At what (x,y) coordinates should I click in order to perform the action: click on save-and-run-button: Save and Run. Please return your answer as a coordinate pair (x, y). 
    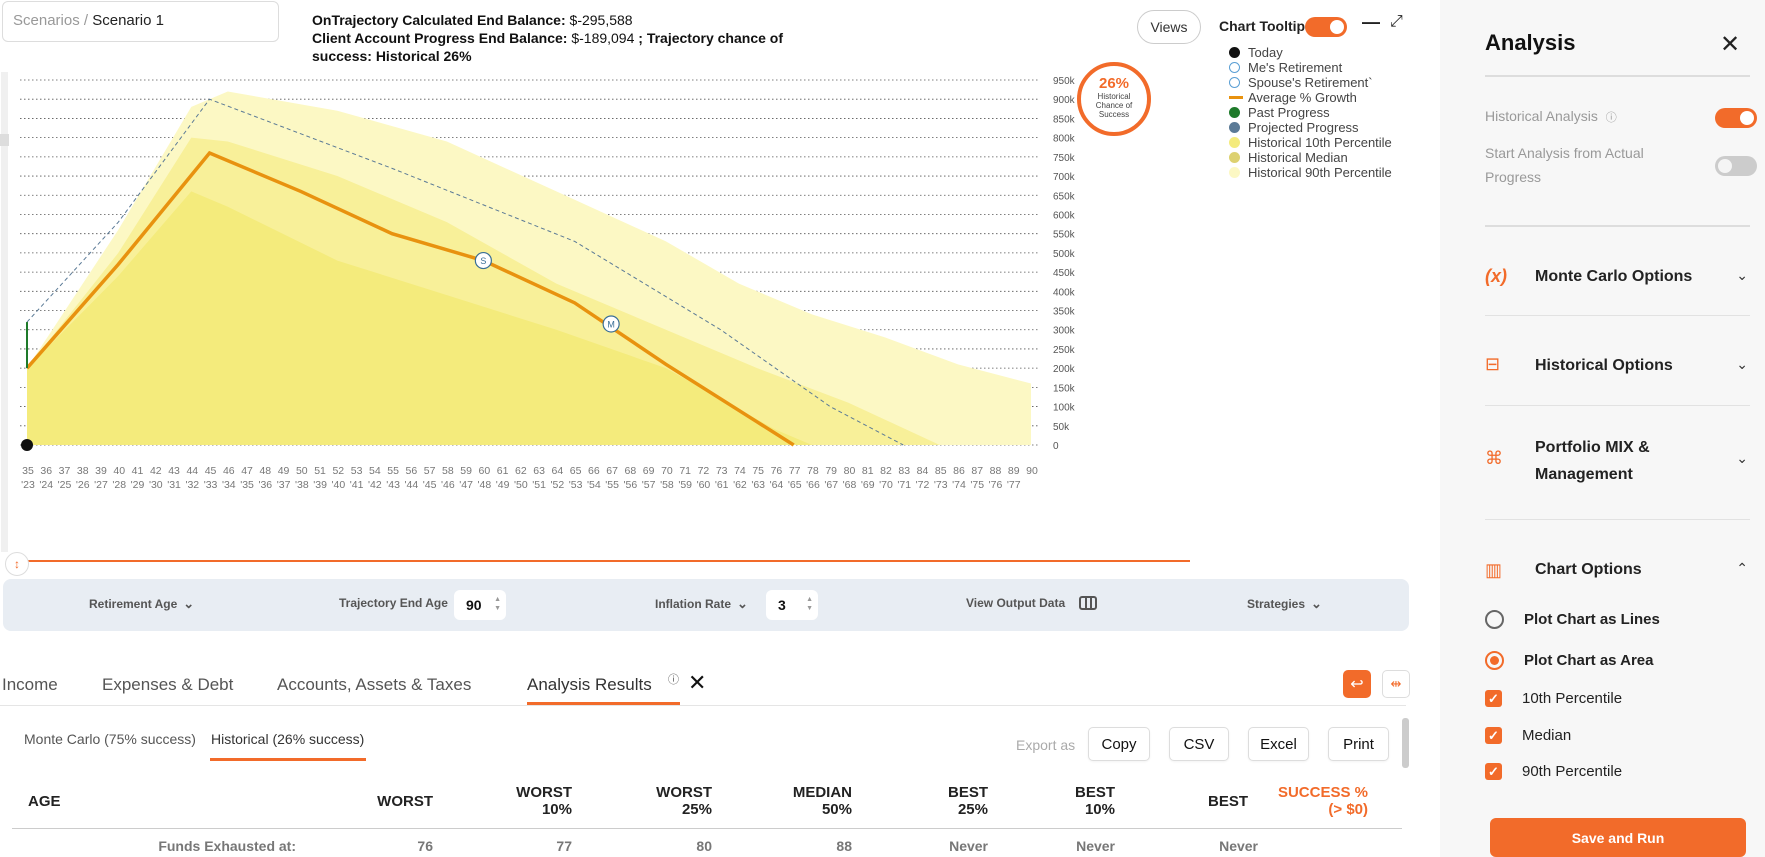
    Looking at the image, I should click on (1618, 837).